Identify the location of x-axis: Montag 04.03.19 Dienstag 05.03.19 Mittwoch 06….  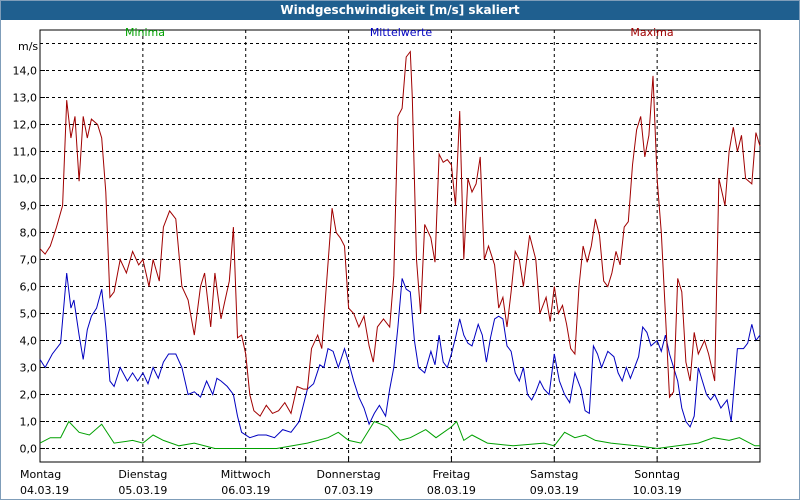
(351, 477).